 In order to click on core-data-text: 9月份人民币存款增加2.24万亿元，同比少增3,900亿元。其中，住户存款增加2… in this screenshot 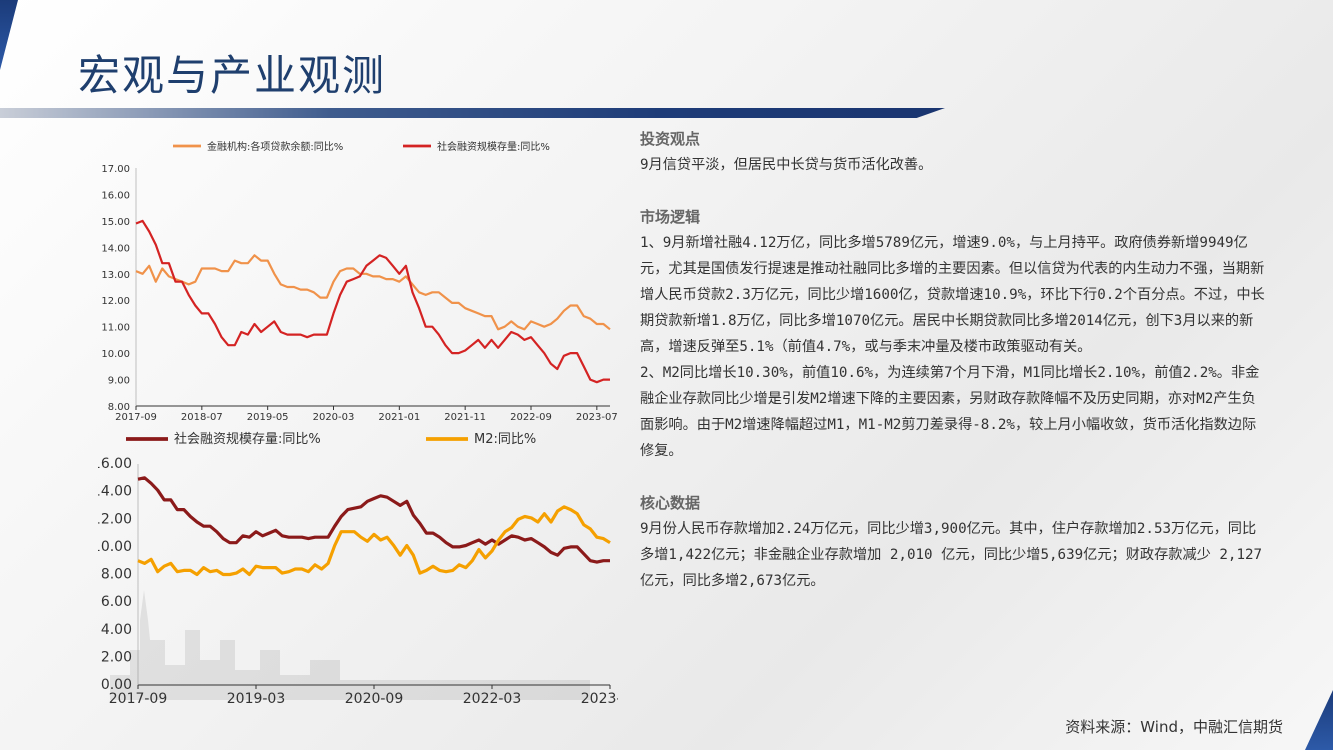, I will do `click(951, 555)`.